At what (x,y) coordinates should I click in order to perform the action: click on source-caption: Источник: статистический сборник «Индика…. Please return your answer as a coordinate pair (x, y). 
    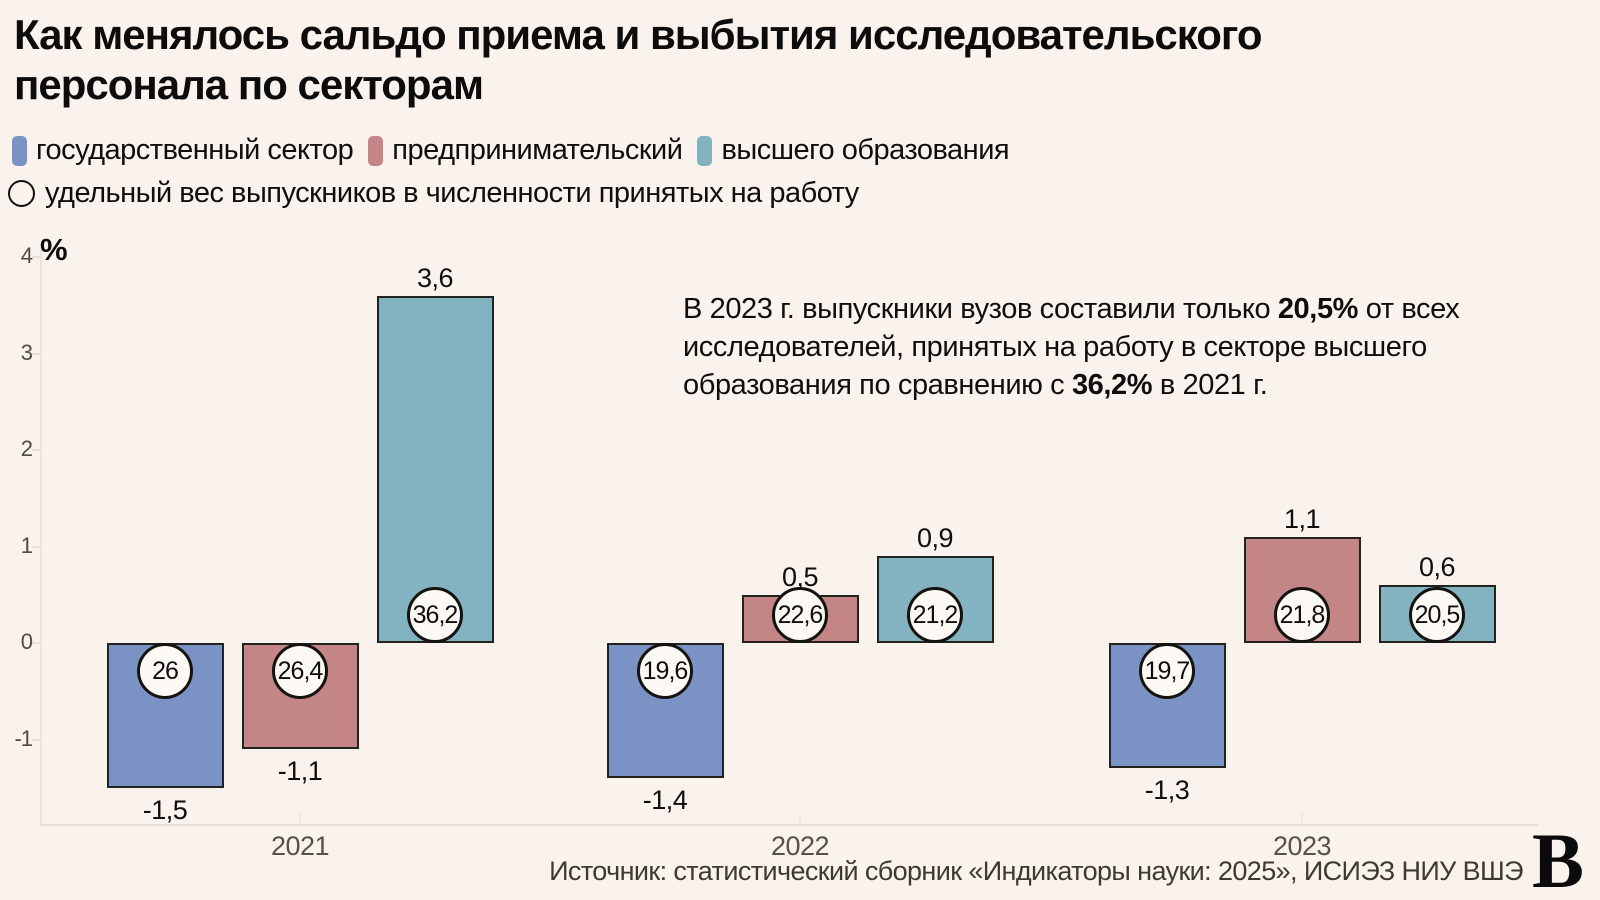
    Looking at the image, I should click on (1036, 871).